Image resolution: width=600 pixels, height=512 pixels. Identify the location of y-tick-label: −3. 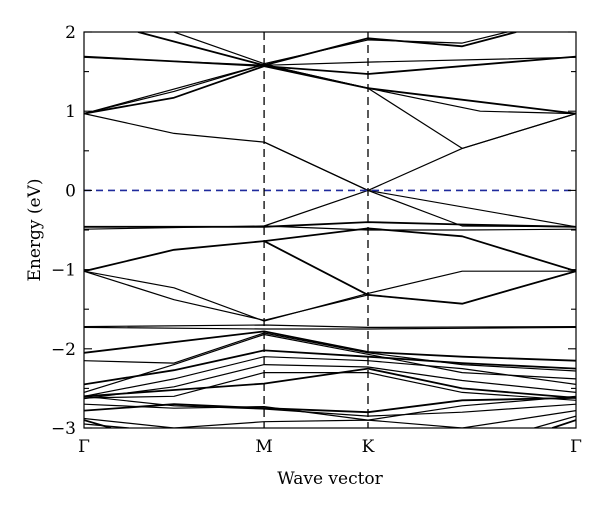
(63, 429).